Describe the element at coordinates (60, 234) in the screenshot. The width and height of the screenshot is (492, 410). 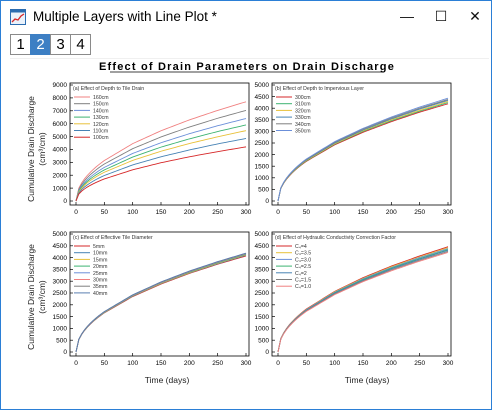
I see `y-tick-label-c: 5000` at that location.